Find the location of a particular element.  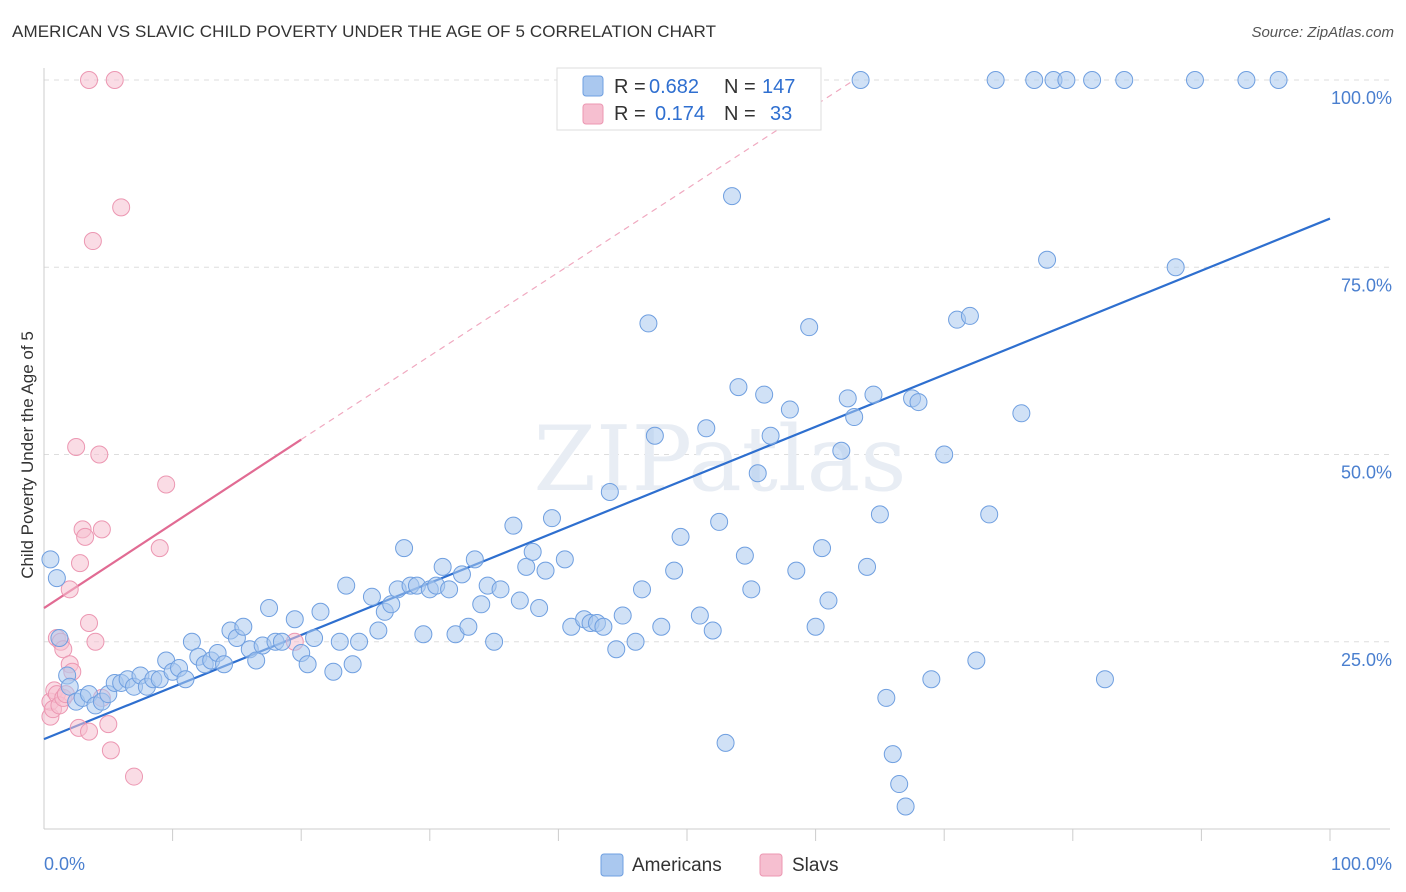

x-axis-ticks is located at coordinates (751, 835).